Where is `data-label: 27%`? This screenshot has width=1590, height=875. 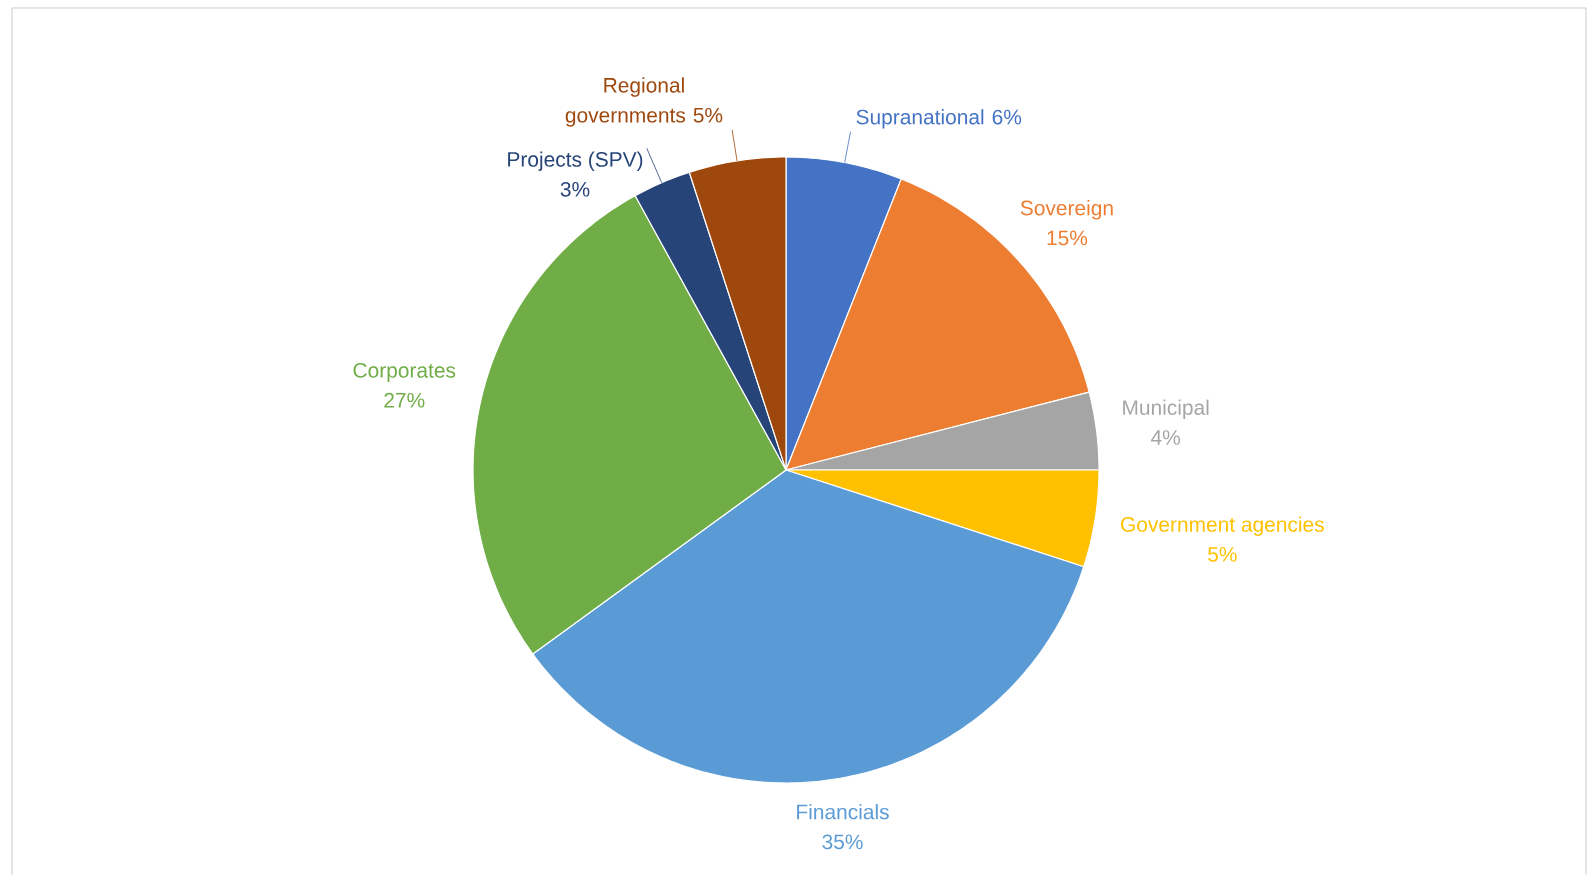
data-label: 27% is located at coordinates (404, 400).